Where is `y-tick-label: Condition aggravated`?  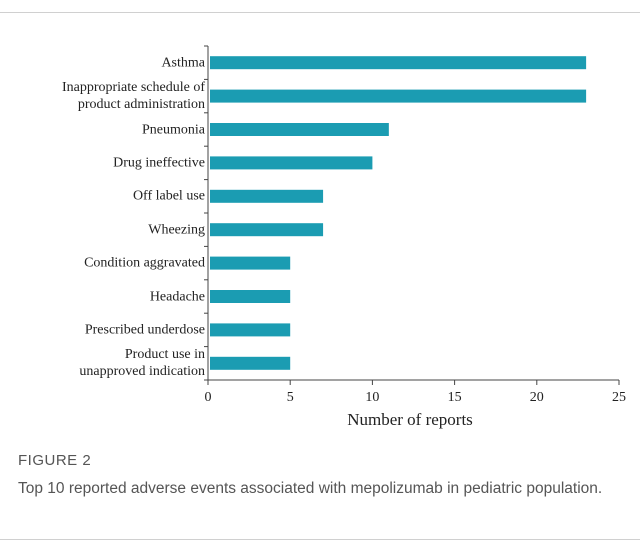 y-tick-label: Condition aggravated is located at coordinates (144, 263).